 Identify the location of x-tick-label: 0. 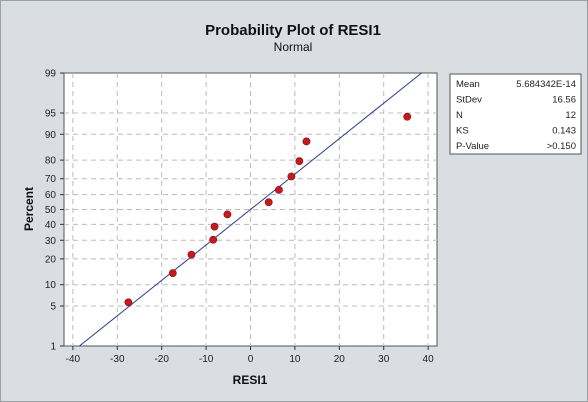
(251, 359).